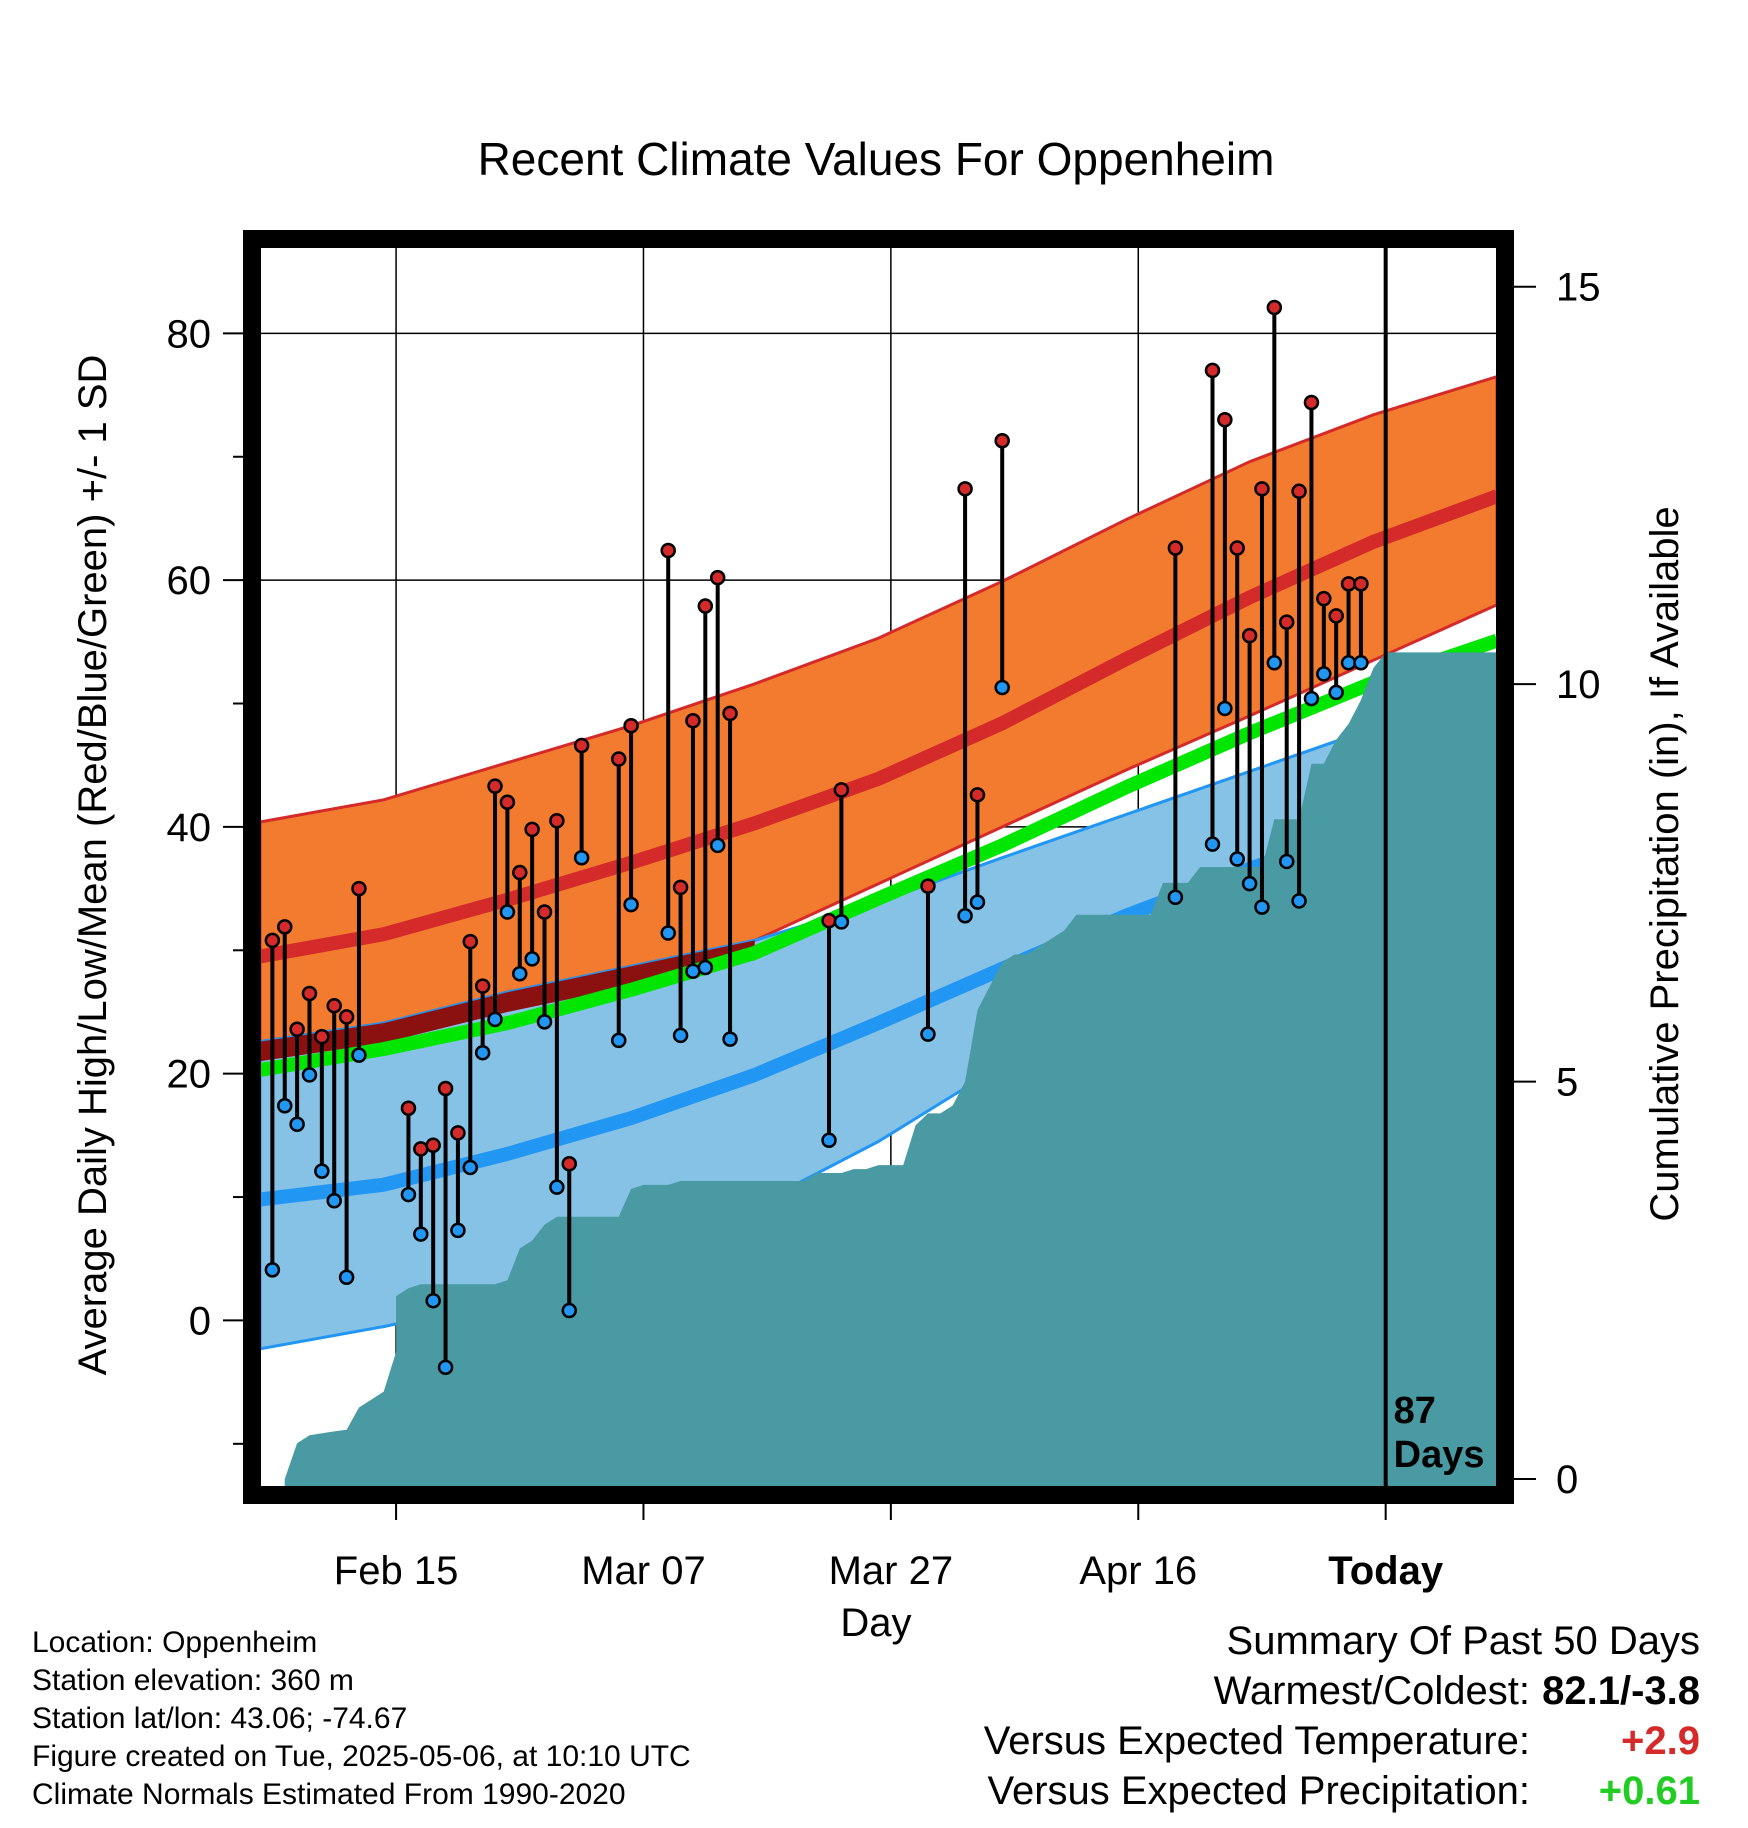  I want to click on x-tick-label: Mar 07, so click(643, 1571).